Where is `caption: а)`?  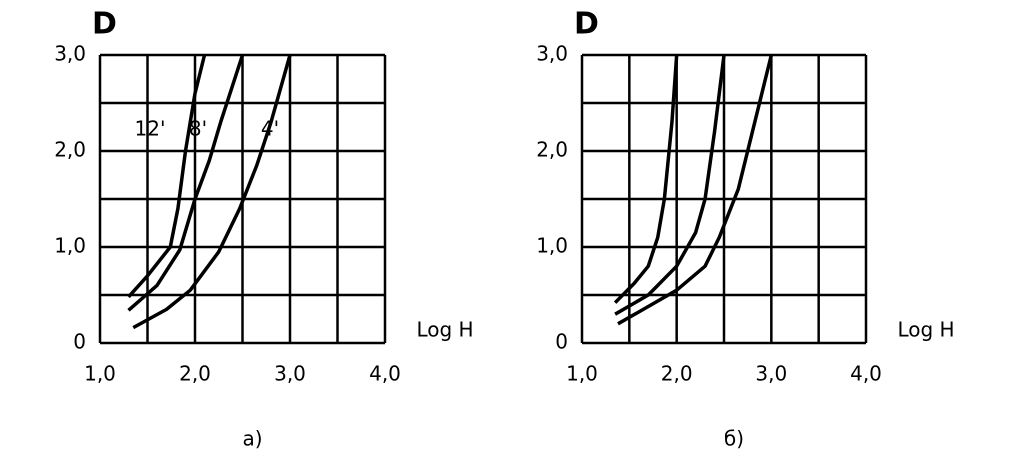
caption: а) is located at coordinates (252, 439).